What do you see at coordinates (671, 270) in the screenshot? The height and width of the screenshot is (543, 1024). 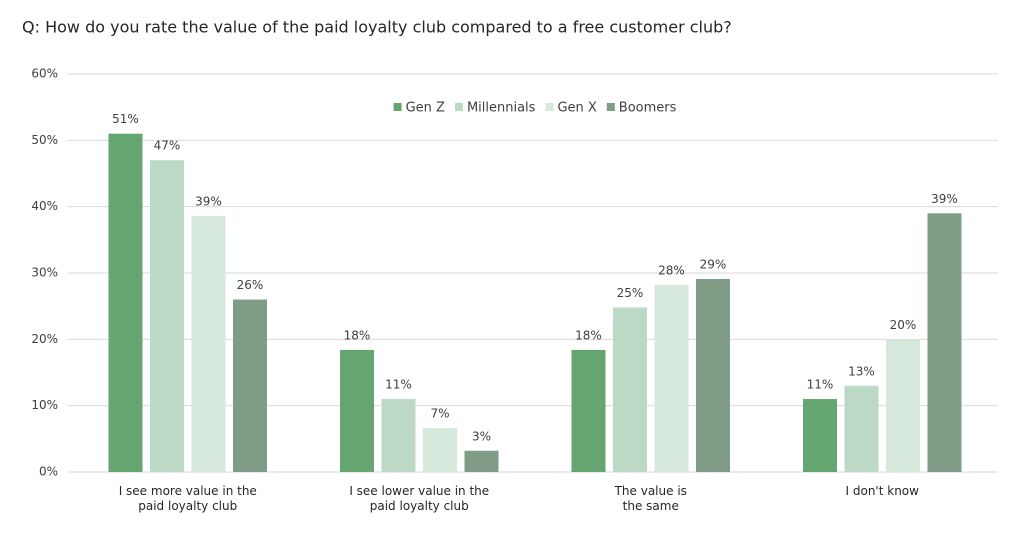 I see `data-label: 28%` at bounding box center [671, 270].